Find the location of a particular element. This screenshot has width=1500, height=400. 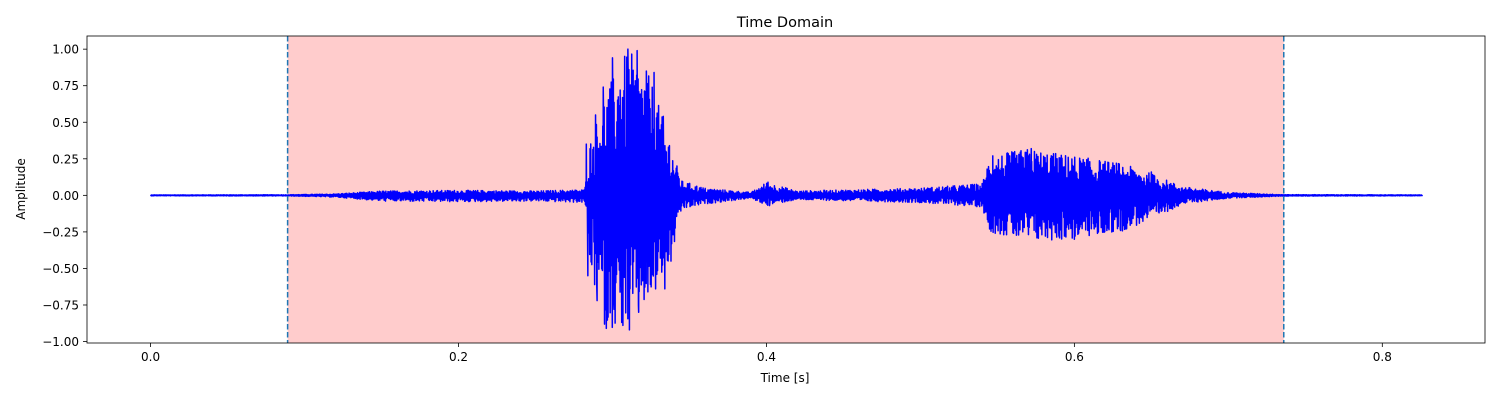

chart-title: Time Domain is located at coordinates (784, 23).